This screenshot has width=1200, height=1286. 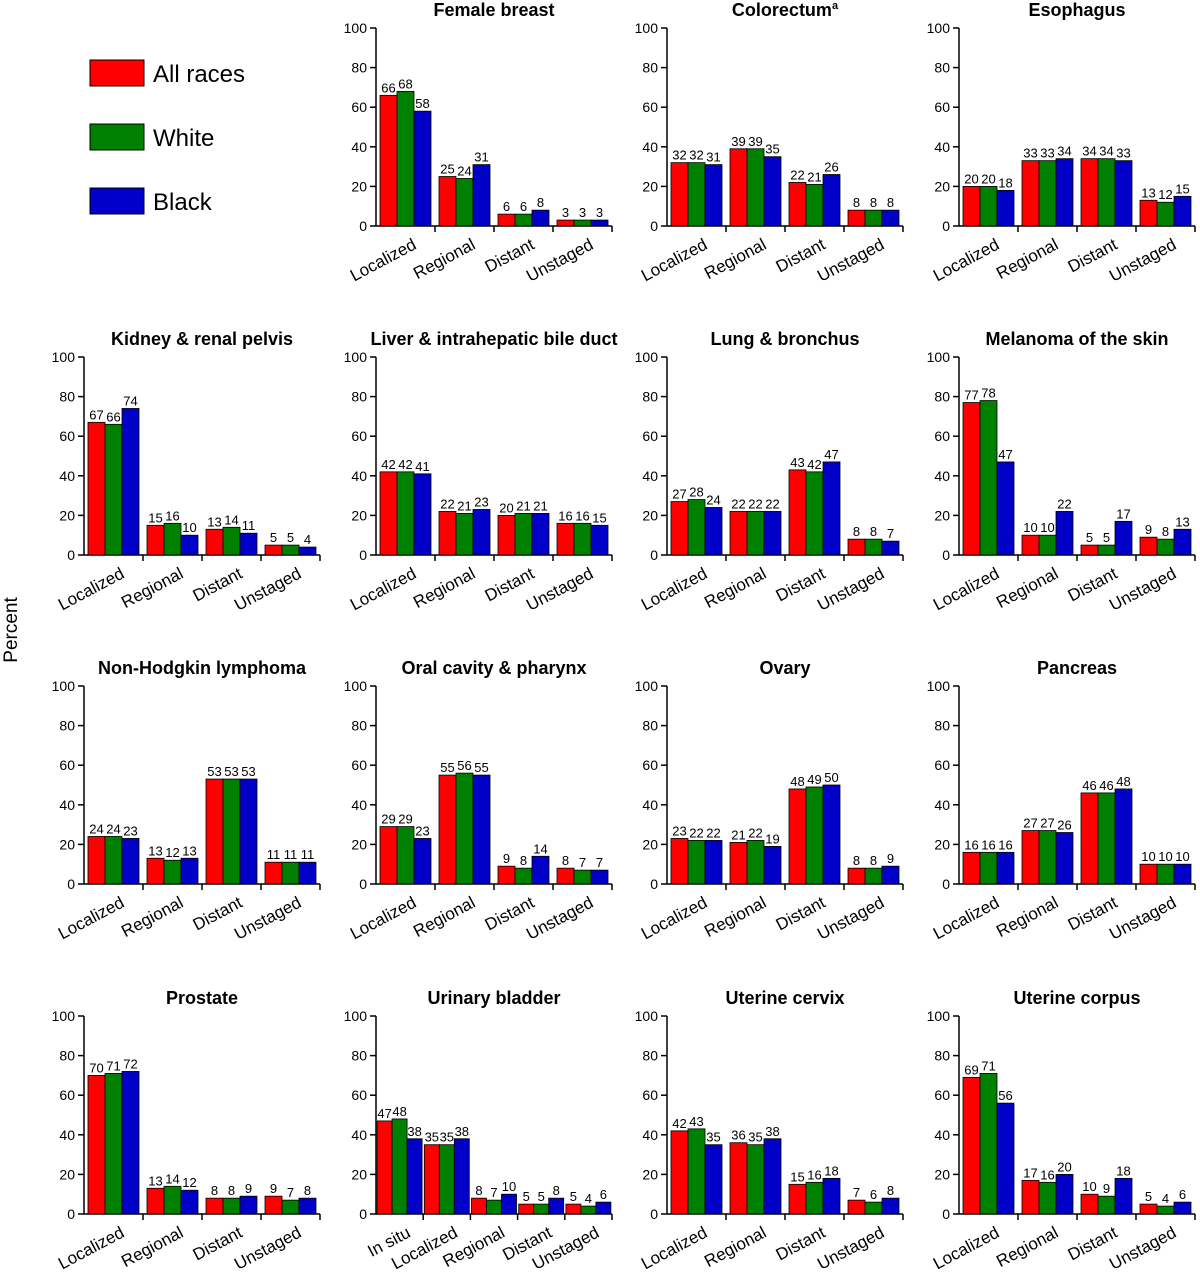 I want to click on data-label: 23, so click(x=679, y=830).